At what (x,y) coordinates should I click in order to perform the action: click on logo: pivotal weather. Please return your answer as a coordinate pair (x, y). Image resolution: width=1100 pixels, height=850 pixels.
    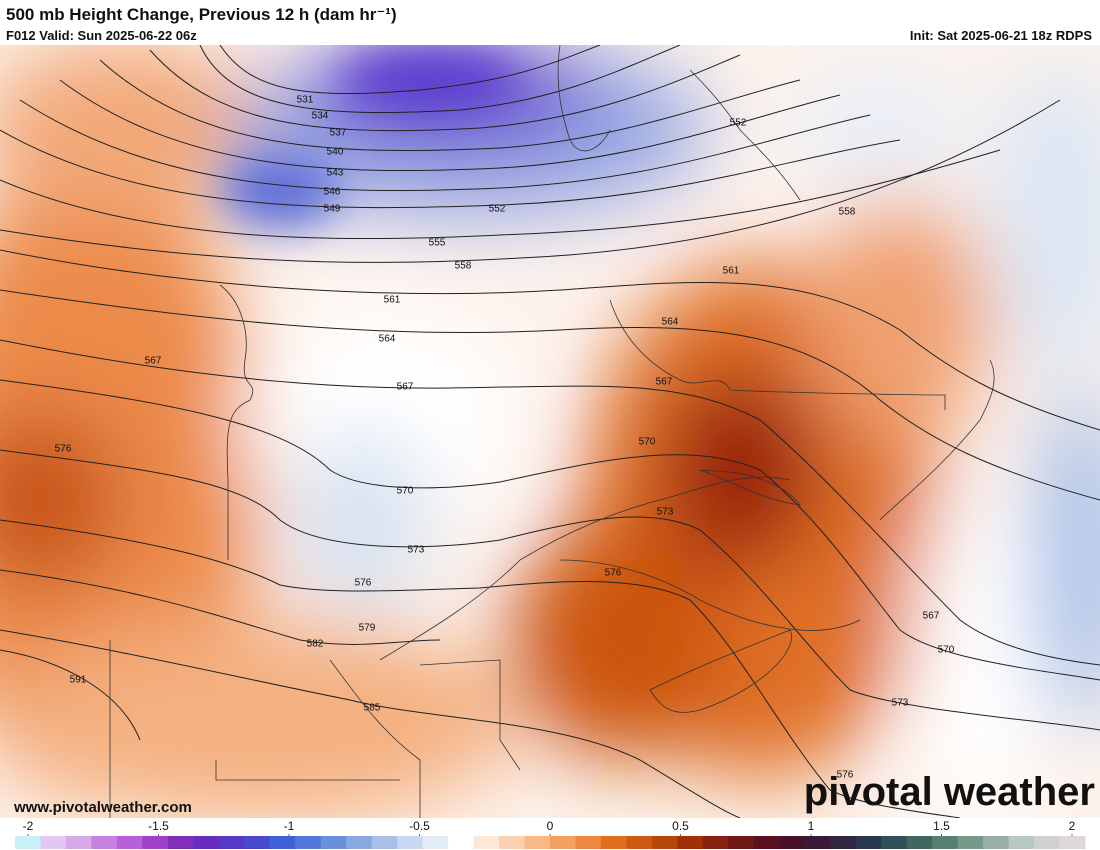
    Looking at the image, I should click on (949, 792).